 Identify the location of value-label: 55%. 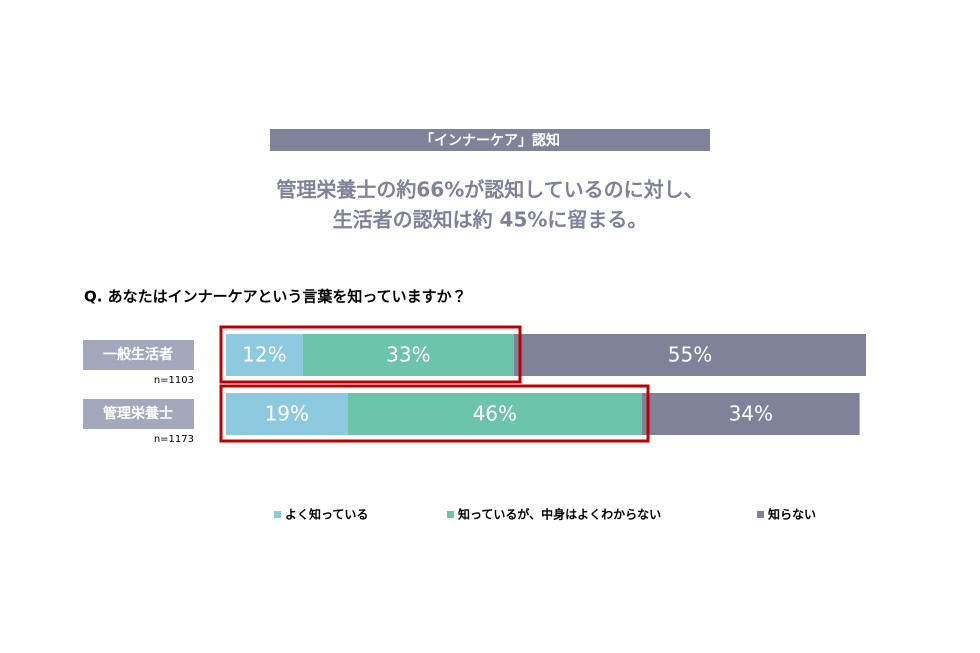
(690, 355).